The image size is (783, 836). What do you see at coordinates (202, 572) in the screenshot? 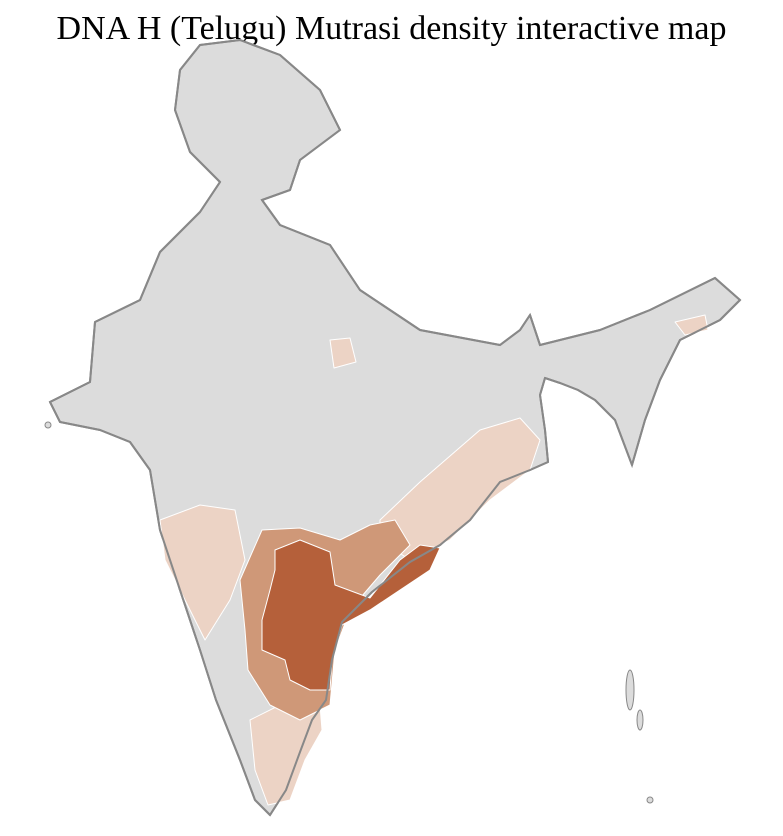
I see `region-low-karnataka` at bounding box center [202, 572].